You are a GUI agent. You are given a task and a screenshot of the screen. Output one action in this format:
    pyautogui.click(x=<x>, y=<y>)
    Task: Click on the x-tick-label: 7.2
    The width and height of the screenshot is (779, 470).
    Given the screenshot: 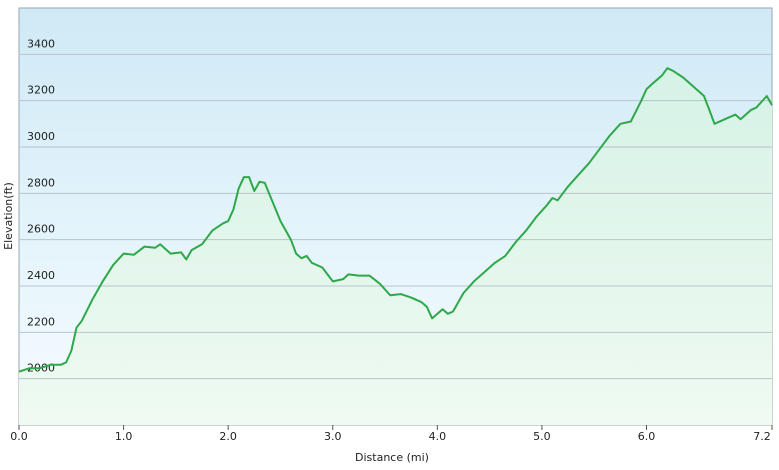 What is the action you would take?
    pyautogui.click(x=762, y=436)
    